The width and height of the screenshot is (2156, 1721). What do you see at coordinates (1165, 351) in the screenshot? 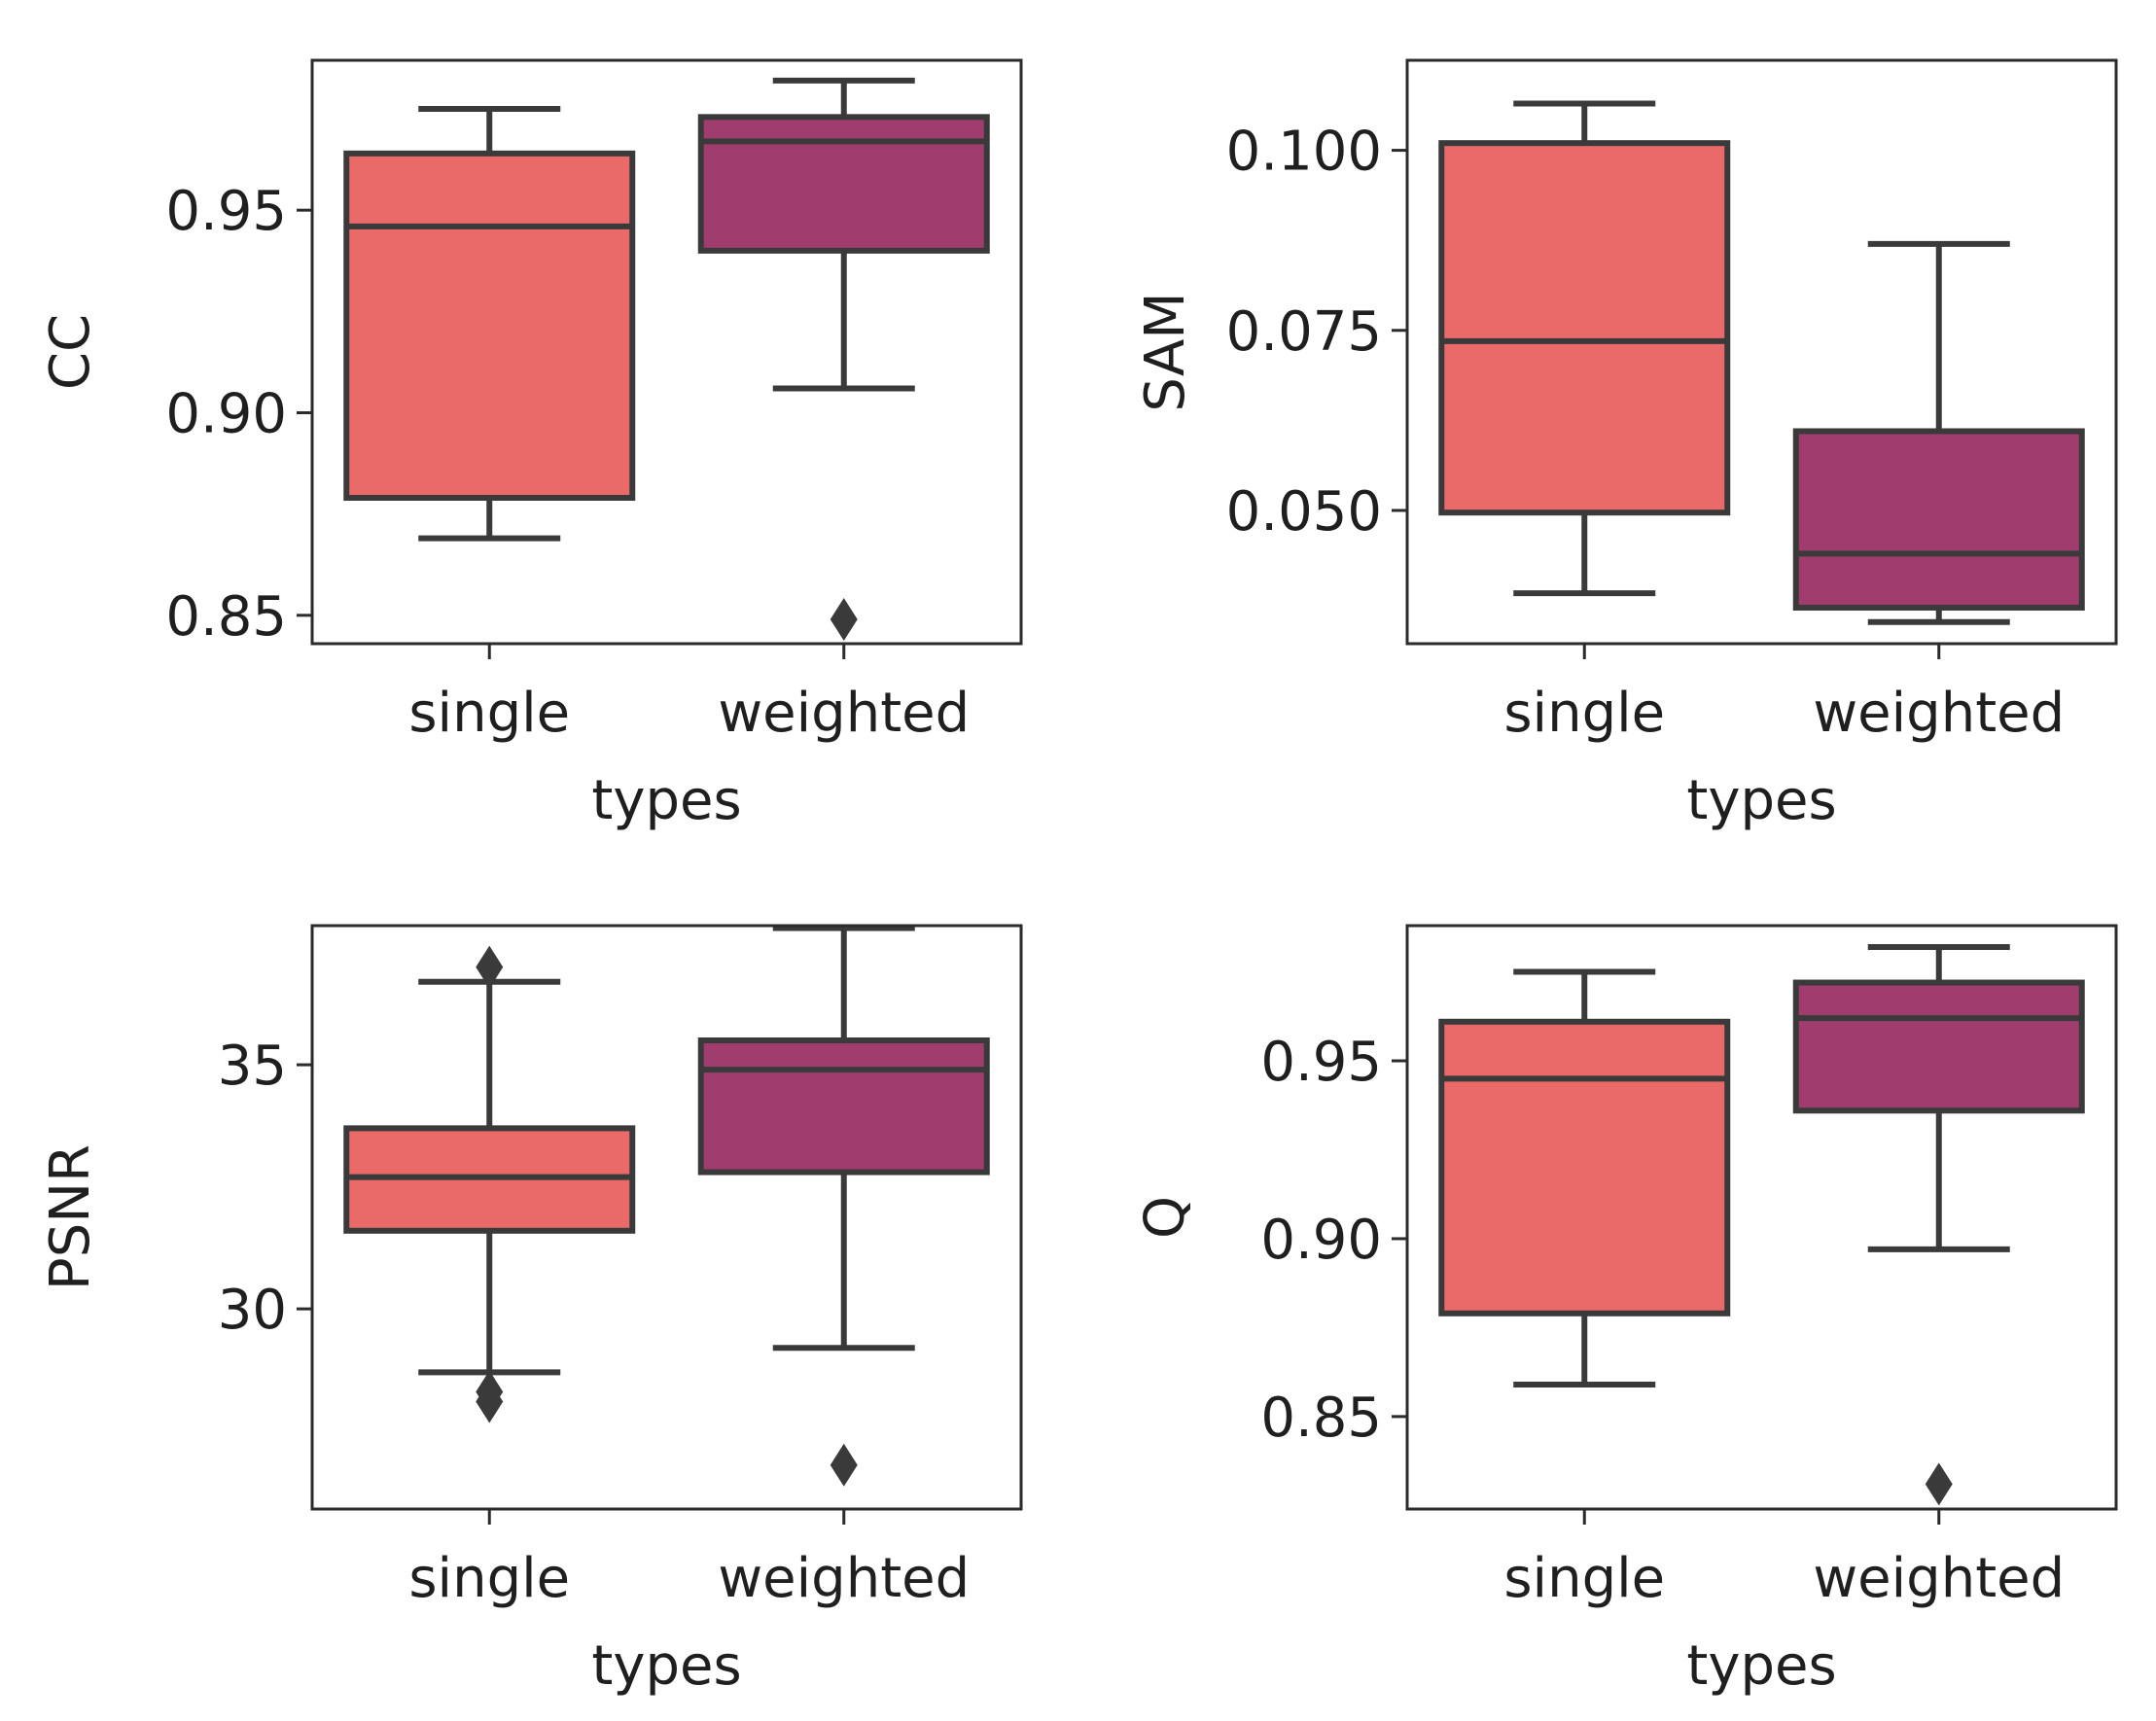
I see `y-axis-label: SAM` at bounding box center [1165, 351].